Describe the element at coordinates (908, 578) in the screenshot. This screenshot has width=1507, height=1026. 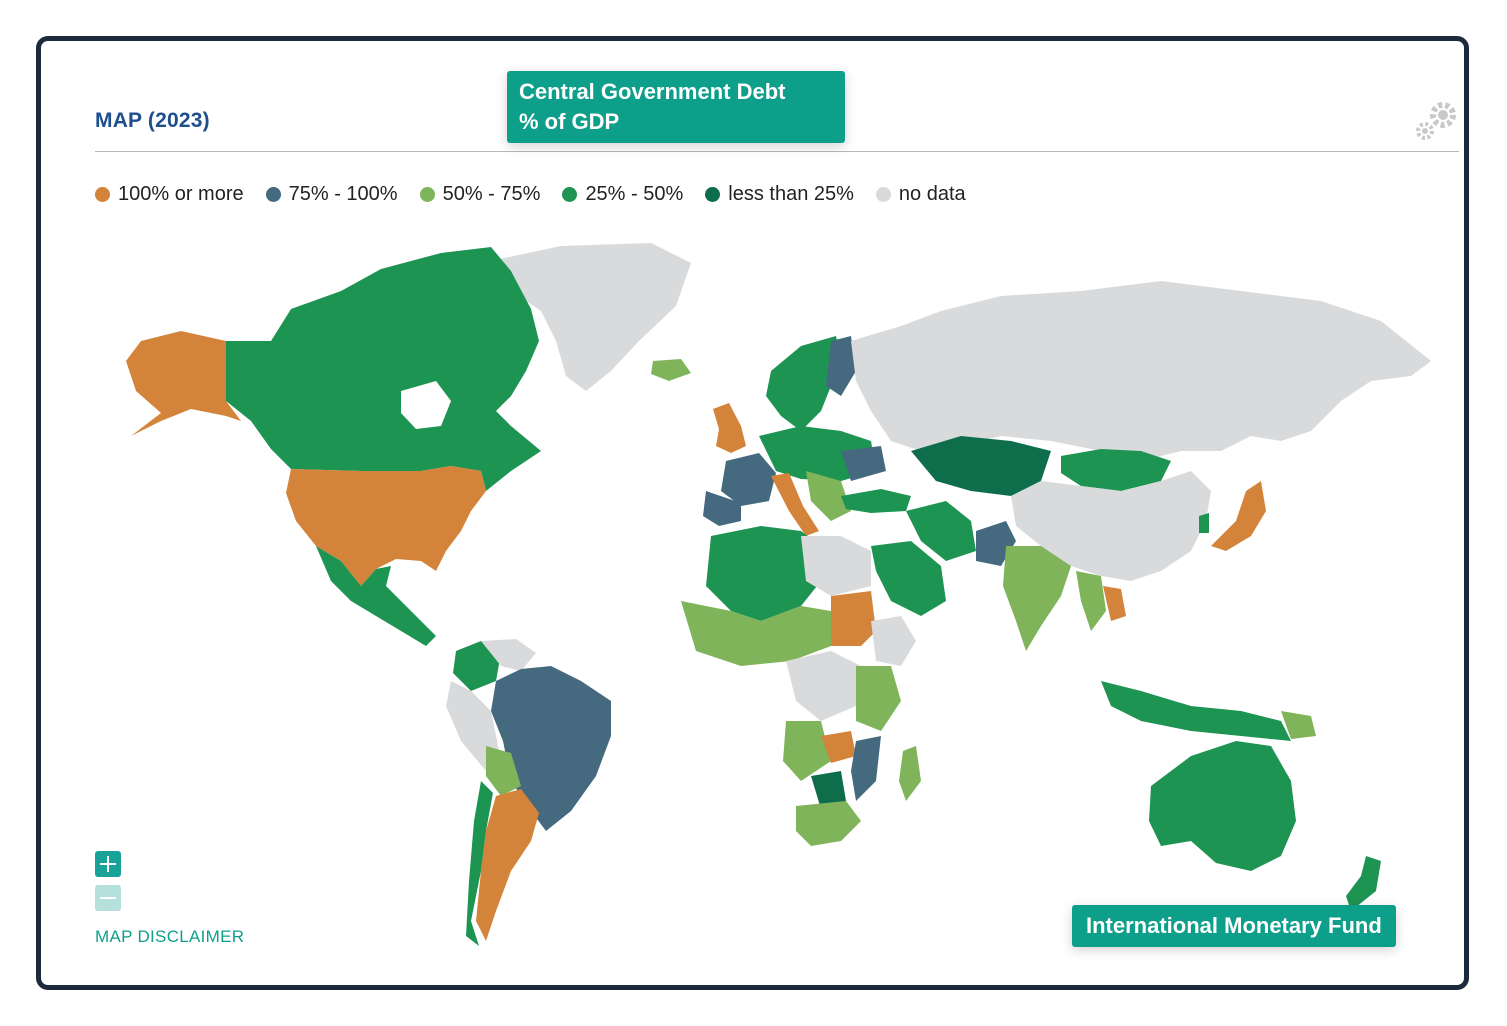
I see `region-saudi` at that location.